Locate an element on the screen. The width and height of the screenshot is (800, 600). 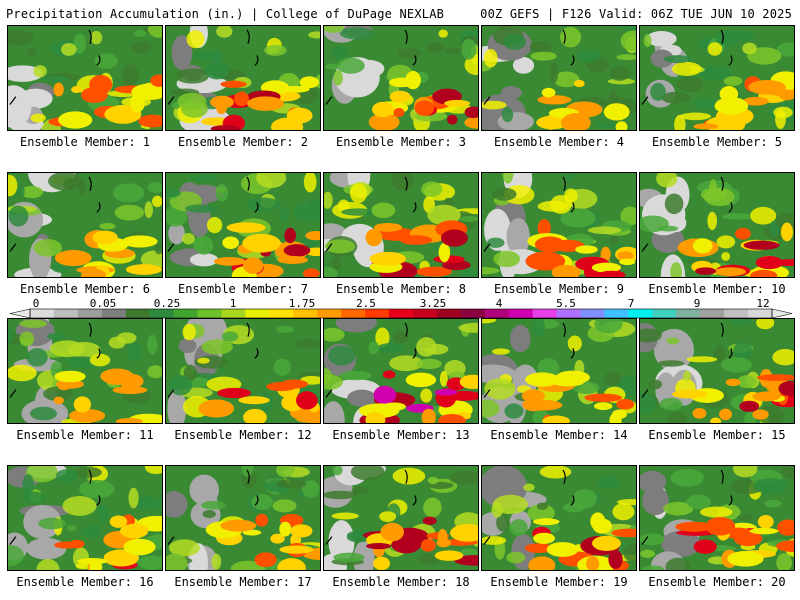
colorbar-tick-label: 1 is located at coordinates (233, 303).